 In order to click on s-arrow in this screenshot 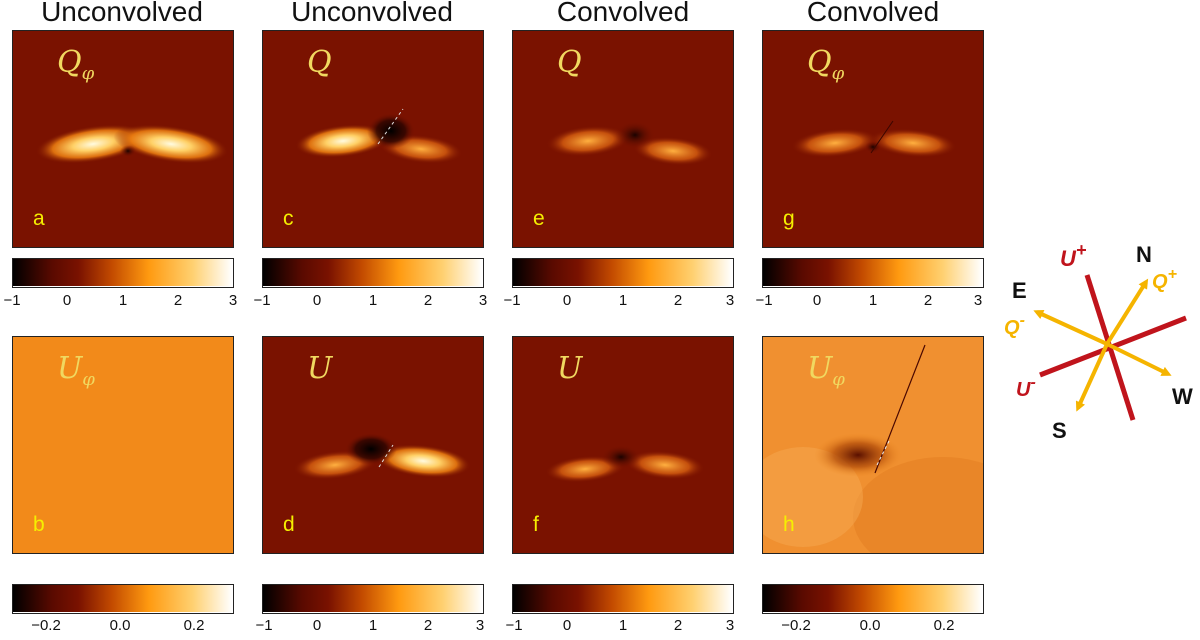, I will do `click(1092, 377)`.